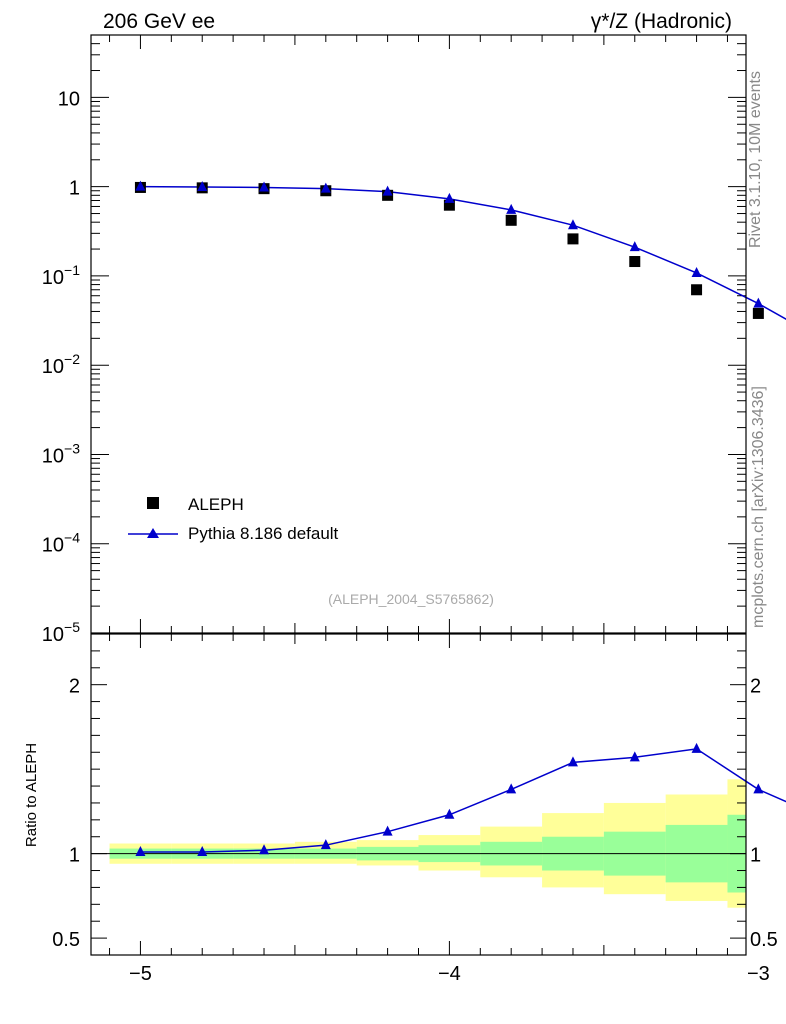 This screenshot has width=786, height=1024. Describe the element at coordinates (61, 543) in the screenshot. I see `top-y-tick-label: 10⁻⁴` at that location.